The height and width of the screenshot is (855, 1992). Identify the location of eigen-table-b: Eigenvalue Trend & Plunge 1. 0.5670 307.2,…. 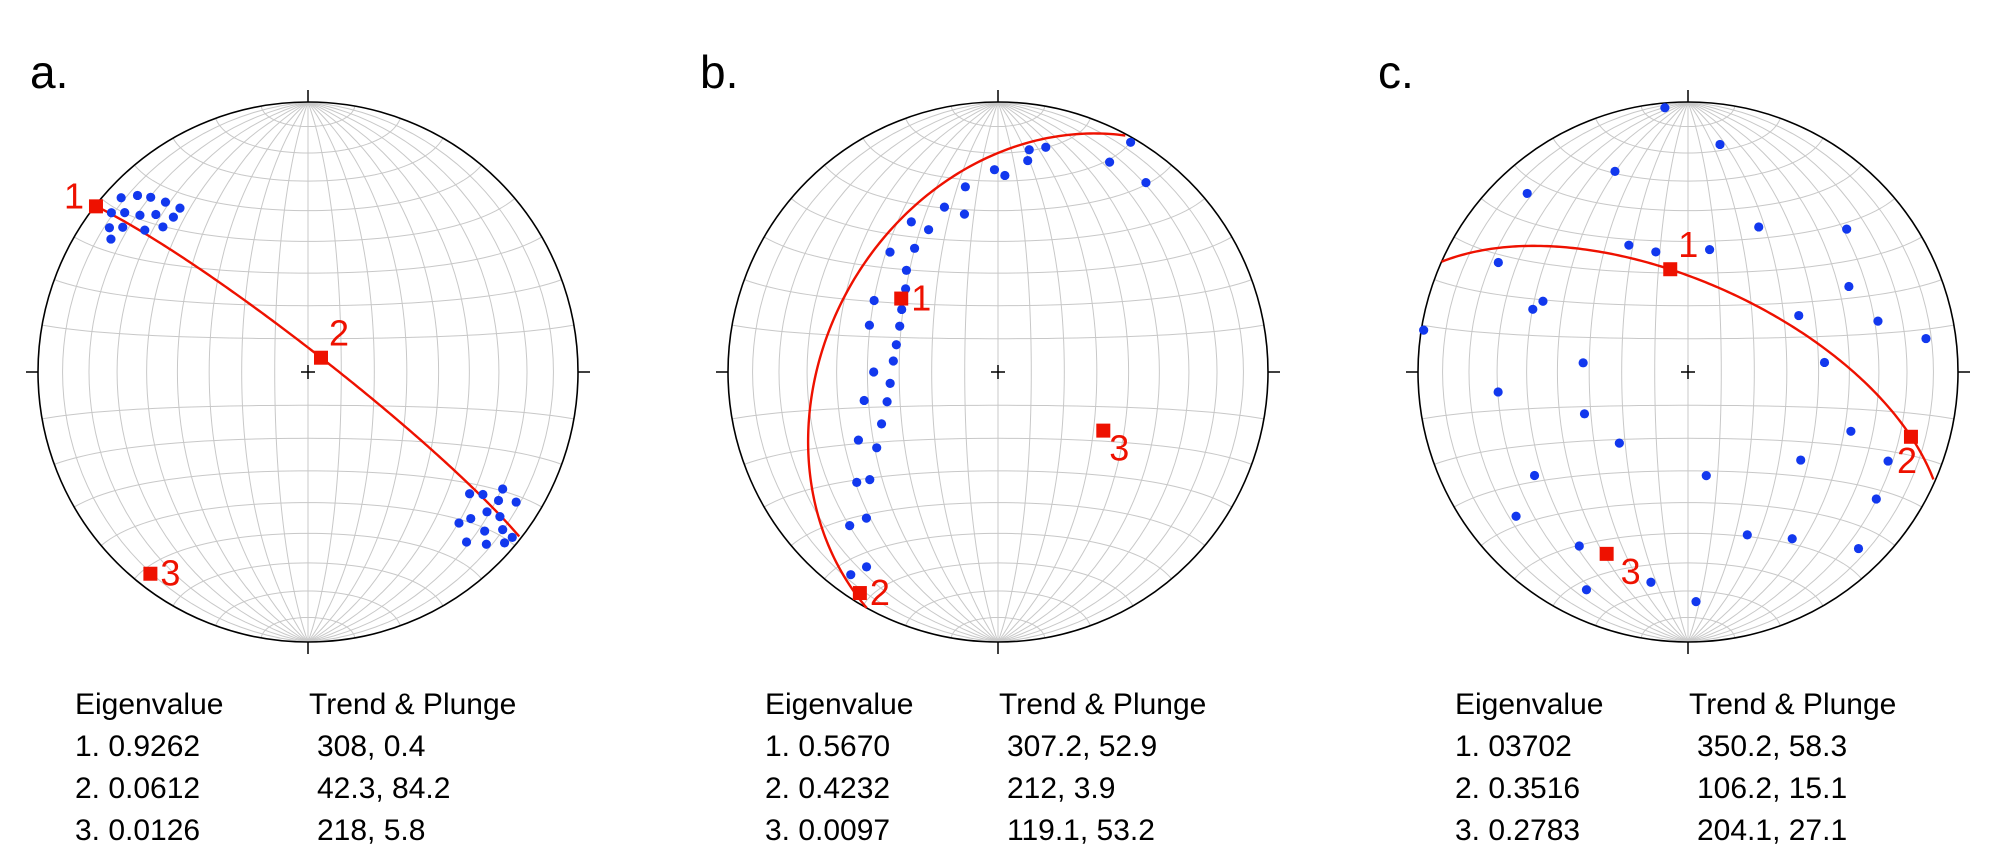
(985, 768).